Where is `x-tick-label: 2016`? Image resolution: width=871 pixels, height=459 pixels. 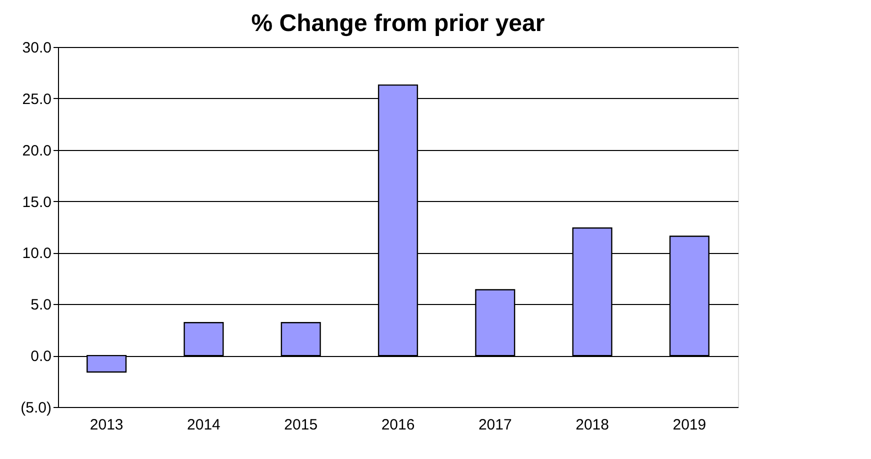 x-tick-label: 2016 is located at coordinates (398, 425).